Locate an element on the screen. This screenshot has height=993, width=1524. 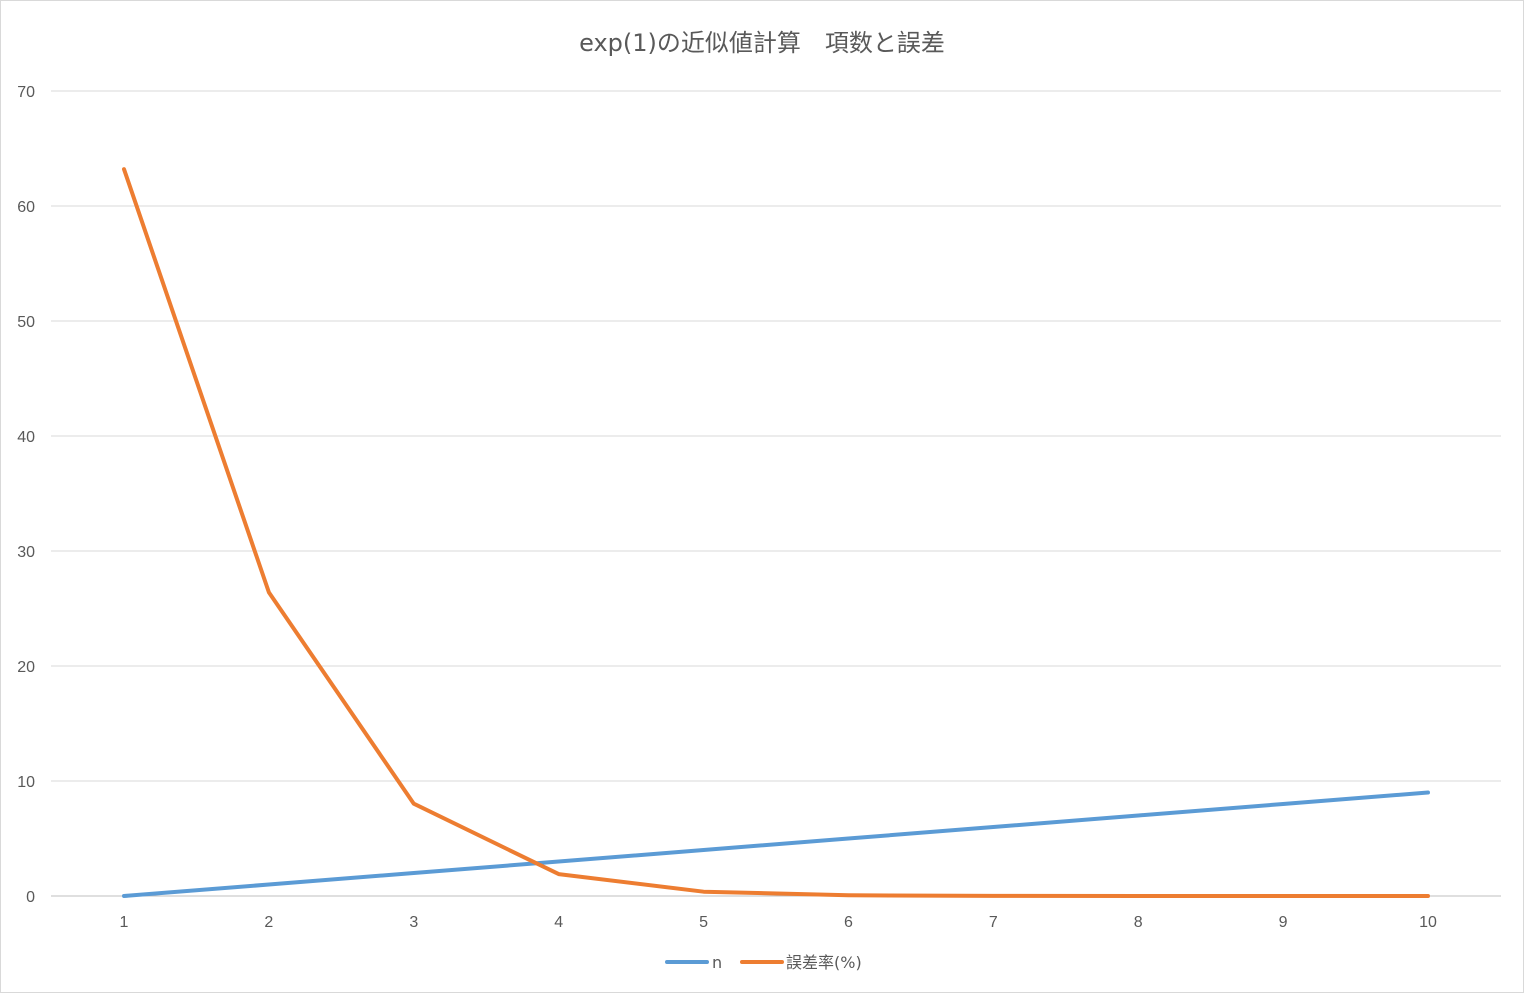
x-axis-ticks: 1 2 3 4 5 6 7 8 9 10 is located at coordinates (778, 922).